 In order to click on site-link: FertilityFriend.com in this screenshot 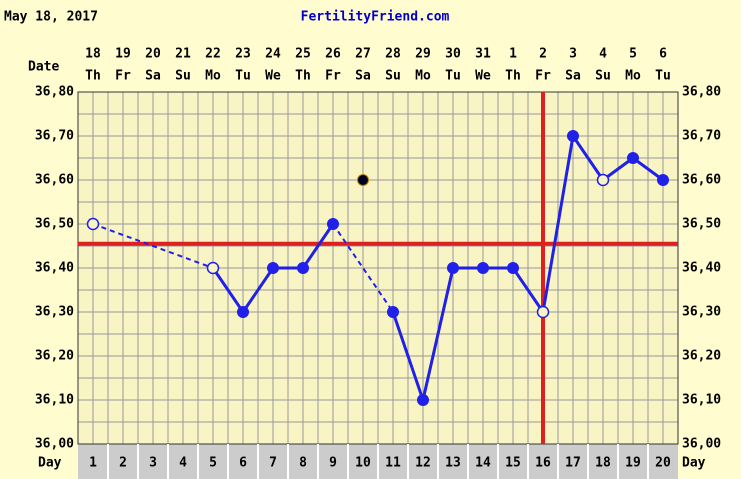, I will do `click(375, 17)`.